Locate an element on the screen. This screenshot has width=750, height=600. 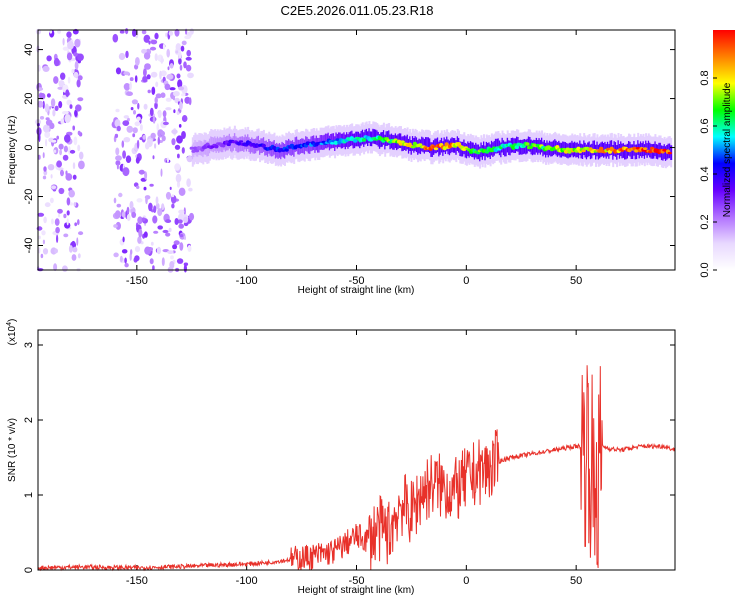
snr-x-tick-label: -50 is located at coordinates (357, 581).